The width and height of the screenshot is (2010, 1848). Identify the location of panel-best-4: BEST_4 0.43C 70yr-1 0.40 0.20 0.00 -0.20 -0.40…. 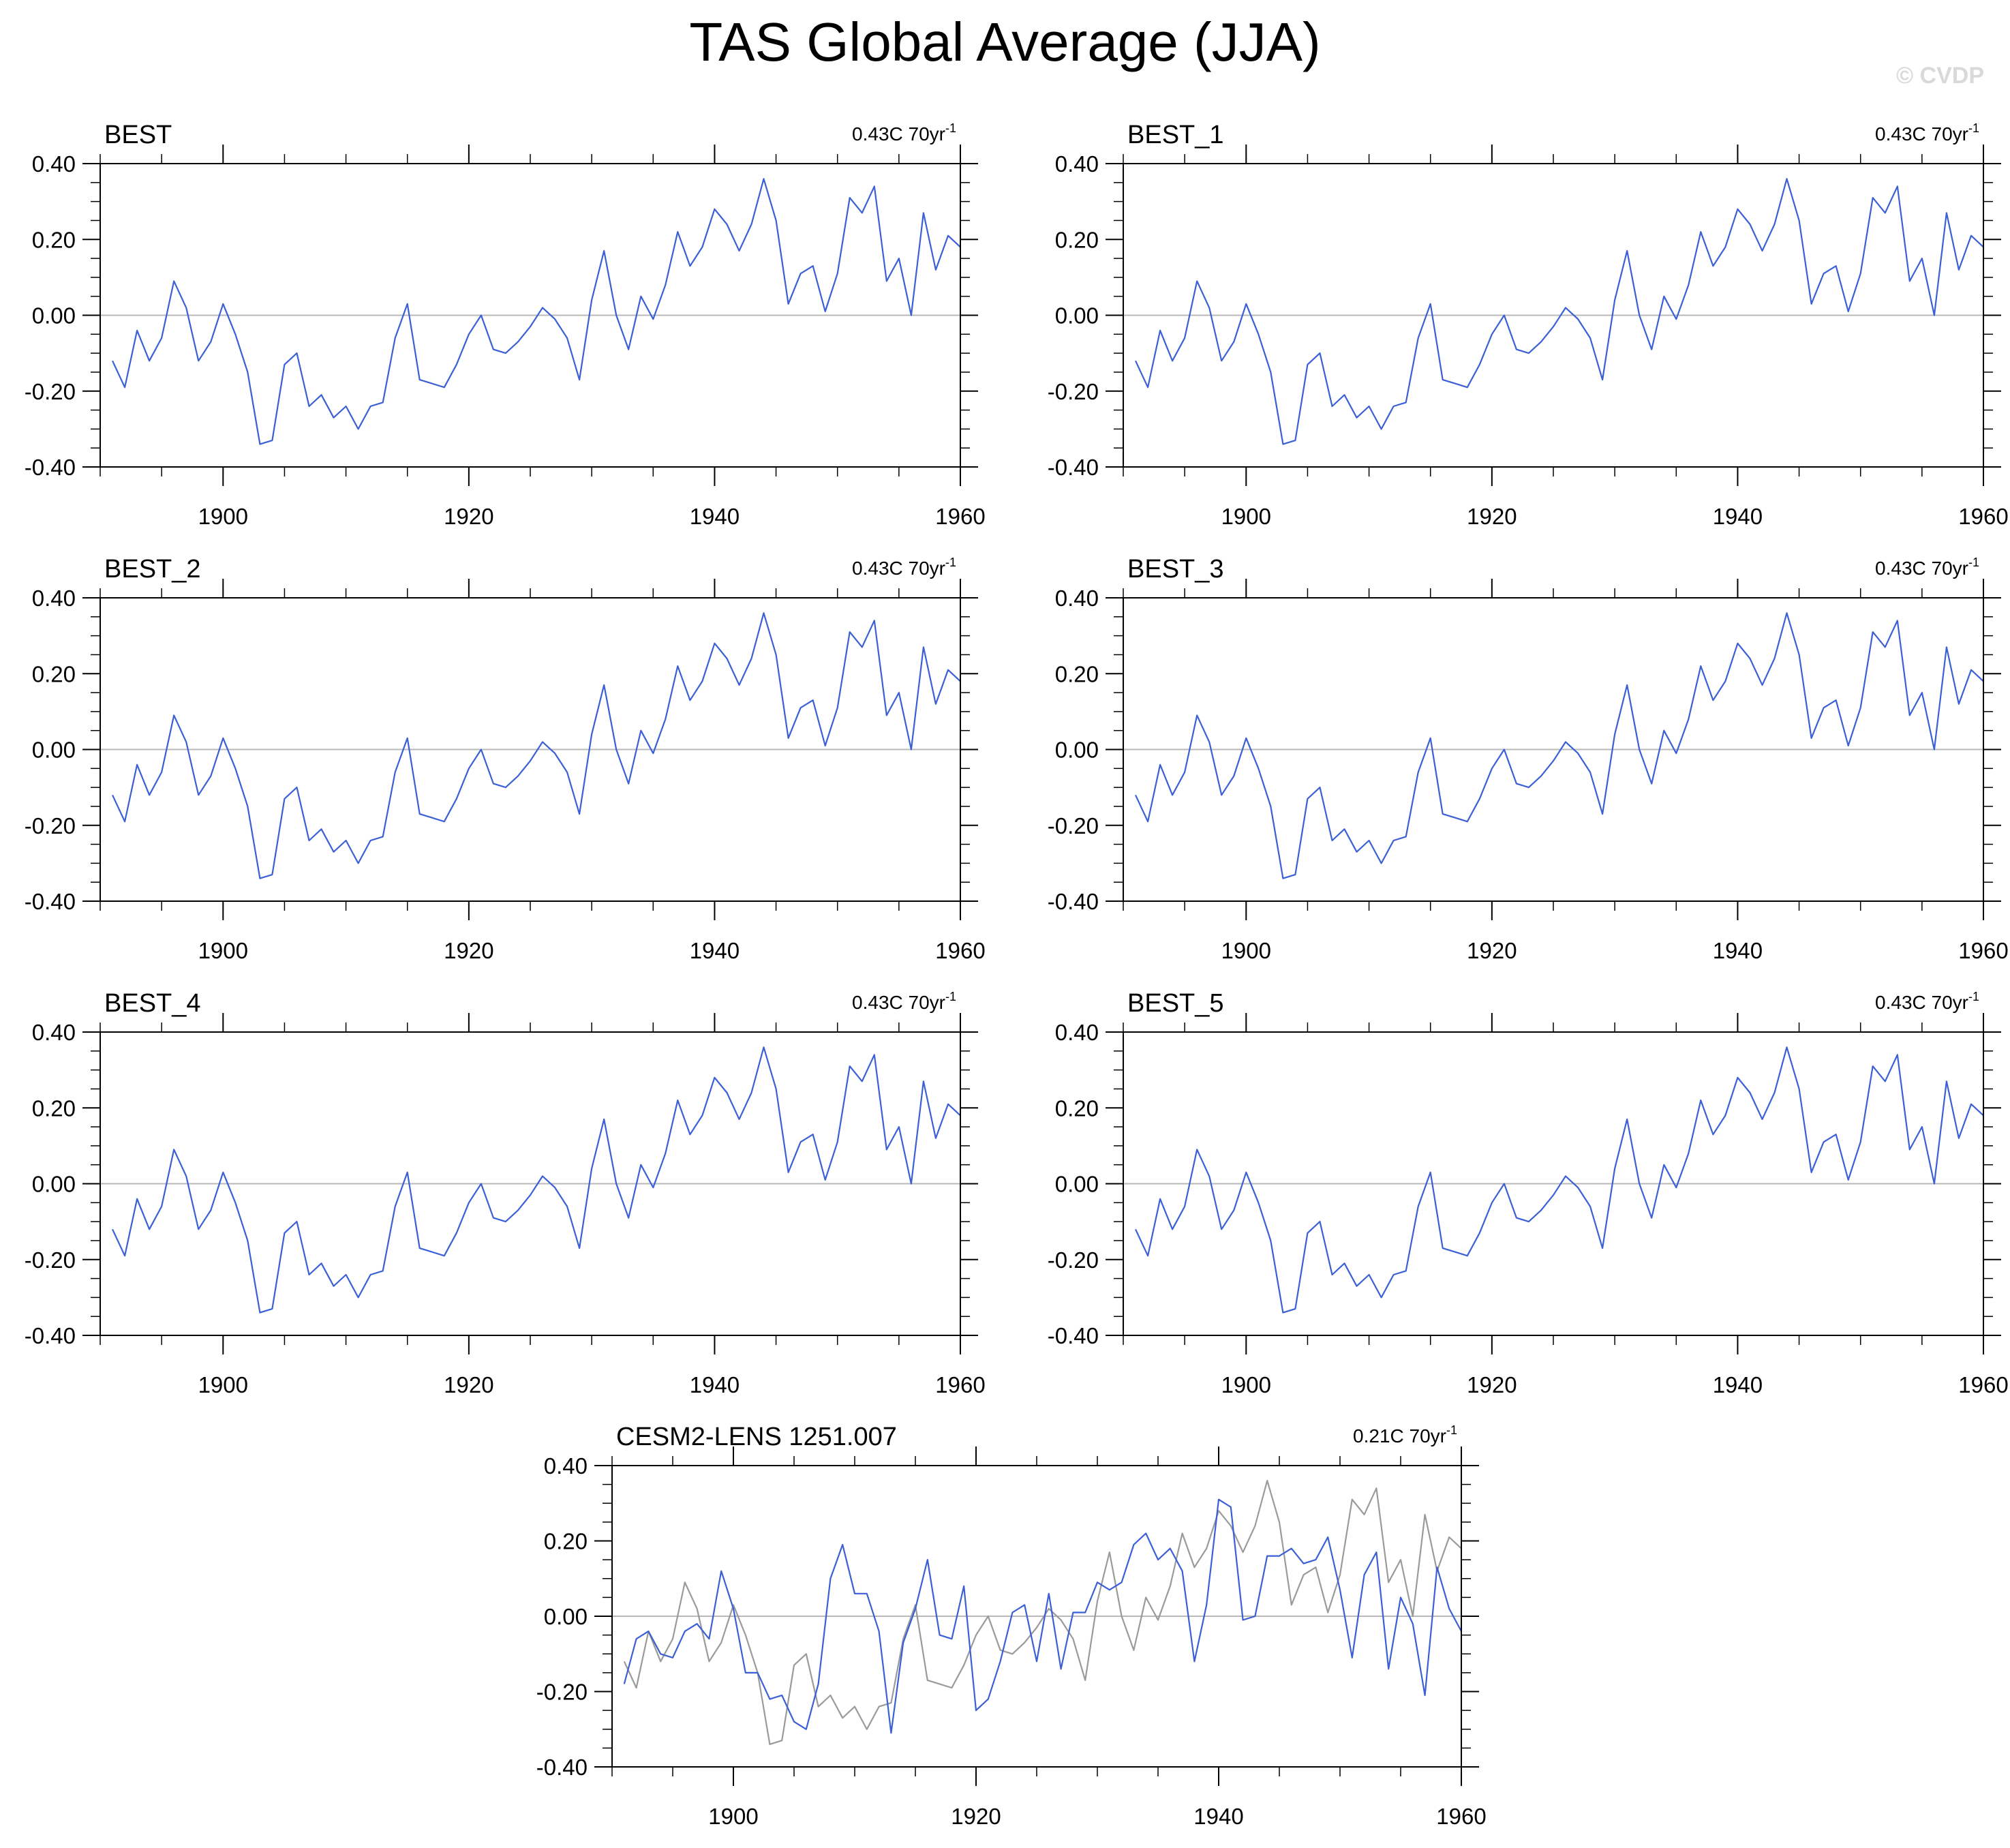
(505, 1193).